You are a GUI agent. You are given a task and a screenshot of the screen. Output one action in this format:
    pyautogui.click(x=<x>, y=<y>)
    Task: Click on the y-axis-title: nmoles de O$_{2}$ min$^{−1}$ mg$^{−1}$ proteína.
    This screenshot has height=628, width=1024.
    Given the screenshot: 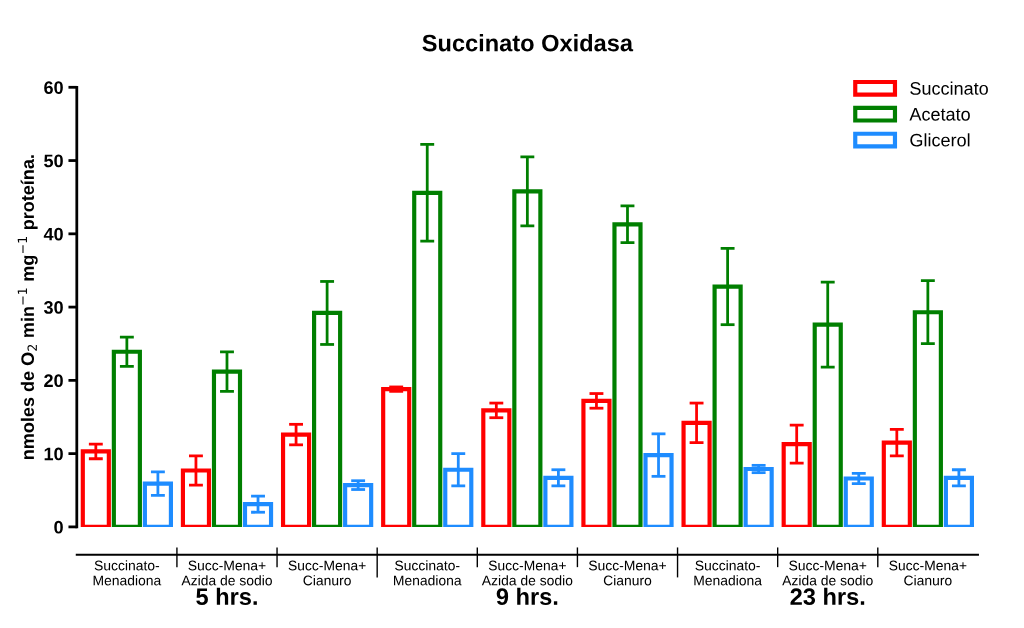 What is the action you would take?
    pyautogui.click(x=27, y=307)
    